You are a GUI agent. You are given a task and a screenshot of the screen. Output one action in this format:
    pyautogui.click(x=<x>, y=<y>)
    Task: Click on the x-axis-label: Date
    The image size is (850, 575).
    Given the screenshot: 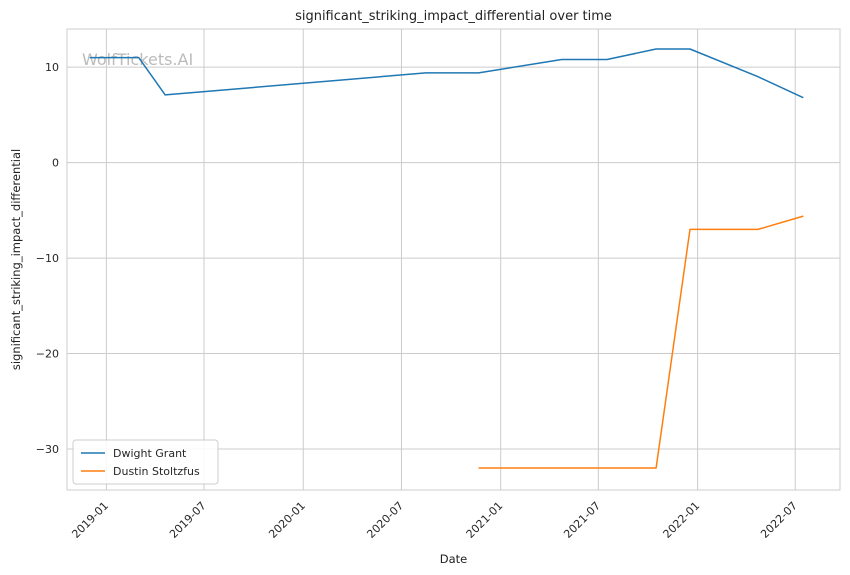 What is the action you would take?
    pyautogui.click(x=454, y=559)
    